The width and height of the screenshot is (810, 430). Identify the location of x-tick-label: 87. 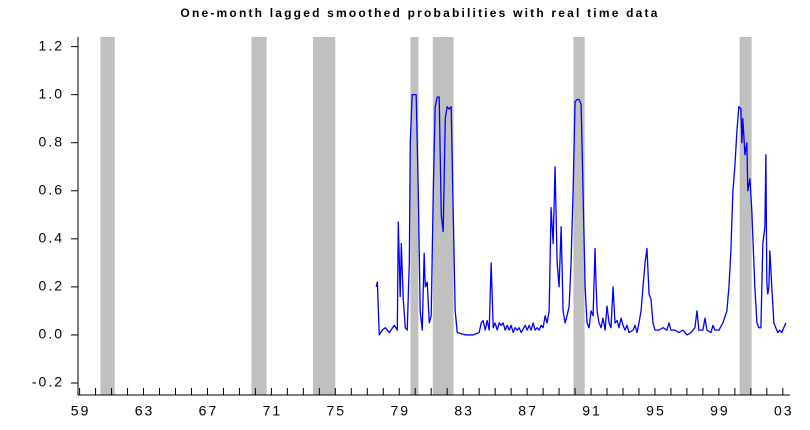
(528, 411).